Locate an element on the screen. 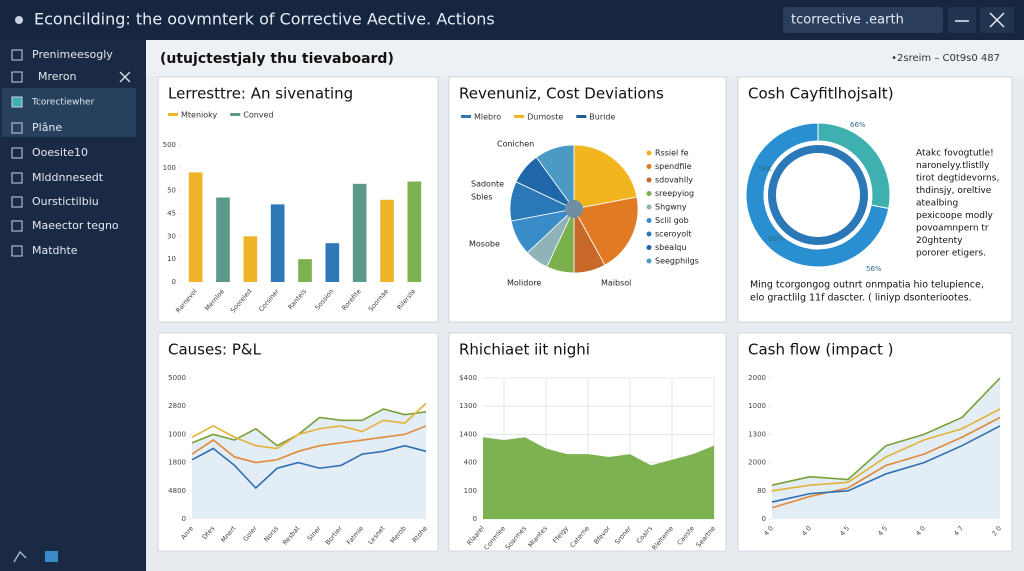 This screenshot has width=1024, height=571. y-tick-label: 10 is located at coordinates (171, 259).